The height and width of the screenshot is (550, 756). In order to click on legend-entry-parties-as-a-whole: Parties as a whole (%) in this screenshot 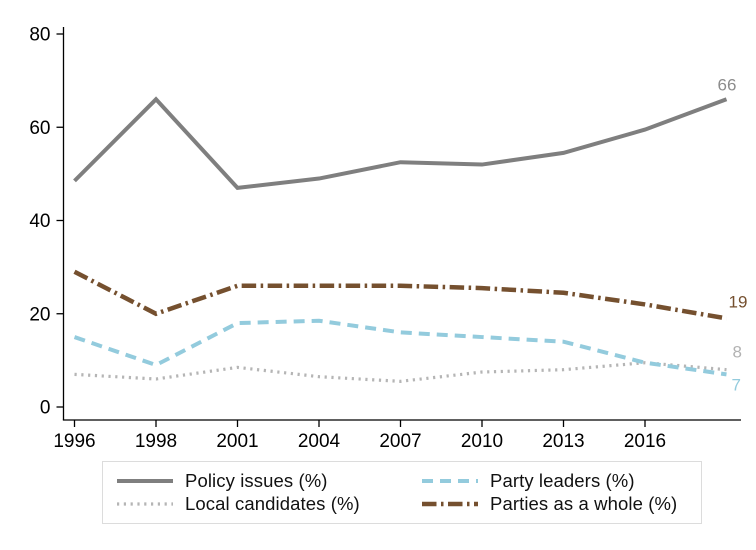, I will do `click(561, 504)`.